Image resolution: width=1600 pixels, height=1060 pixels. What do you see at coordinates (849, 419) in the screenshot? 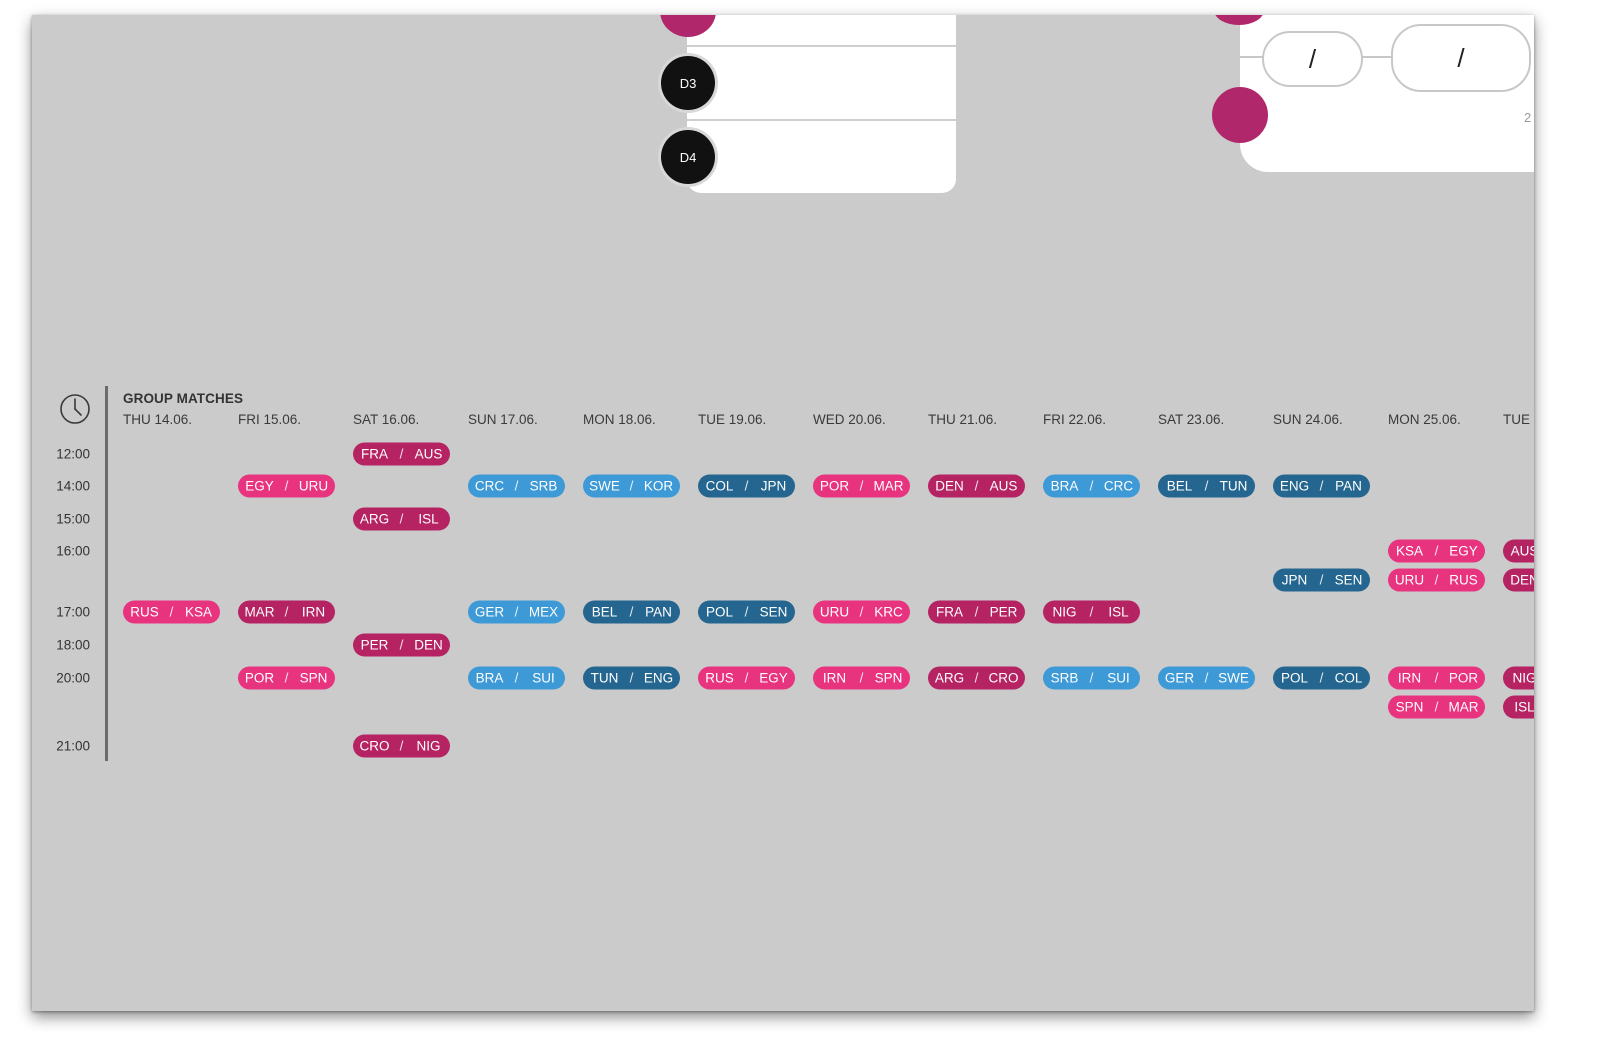
I see `day-header: WED 20.06.` at bounding box center [849, 419].